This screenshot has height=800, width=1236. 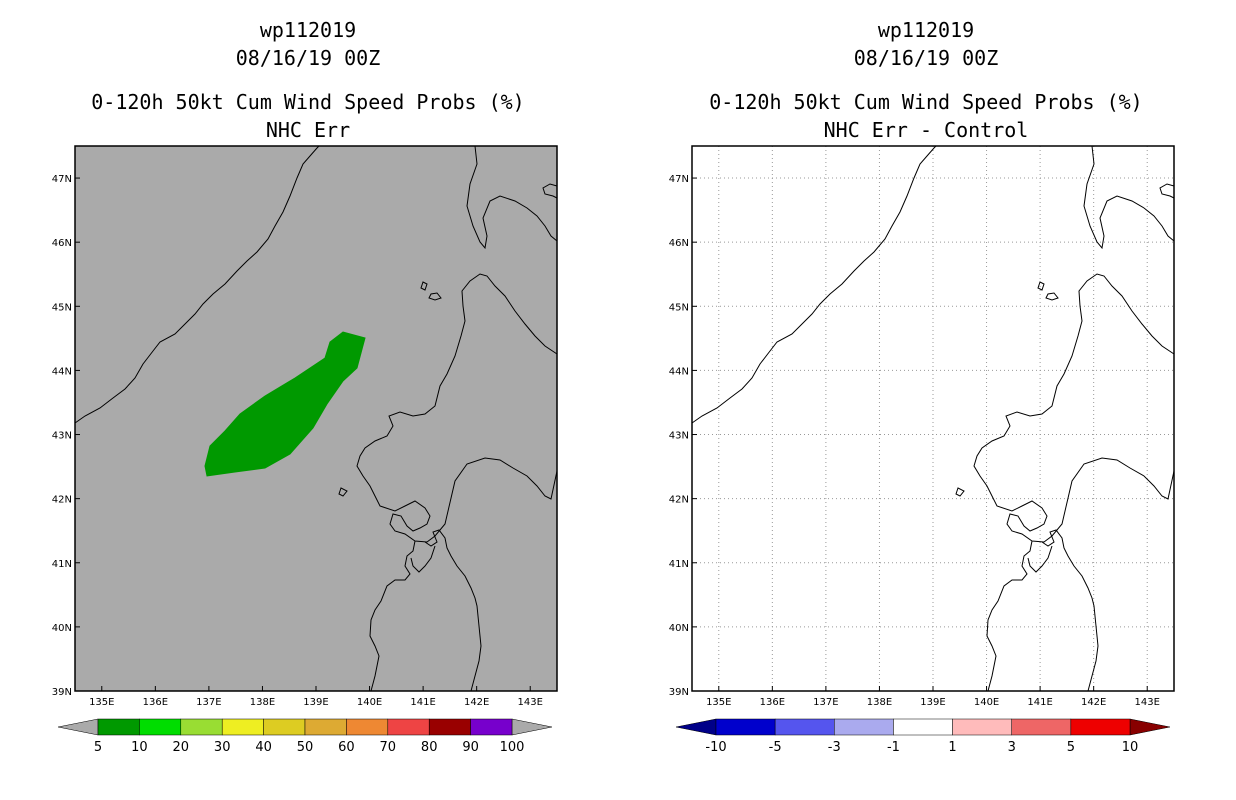 I want to click on colorbar-label: 20, so click(x=181, y=747).